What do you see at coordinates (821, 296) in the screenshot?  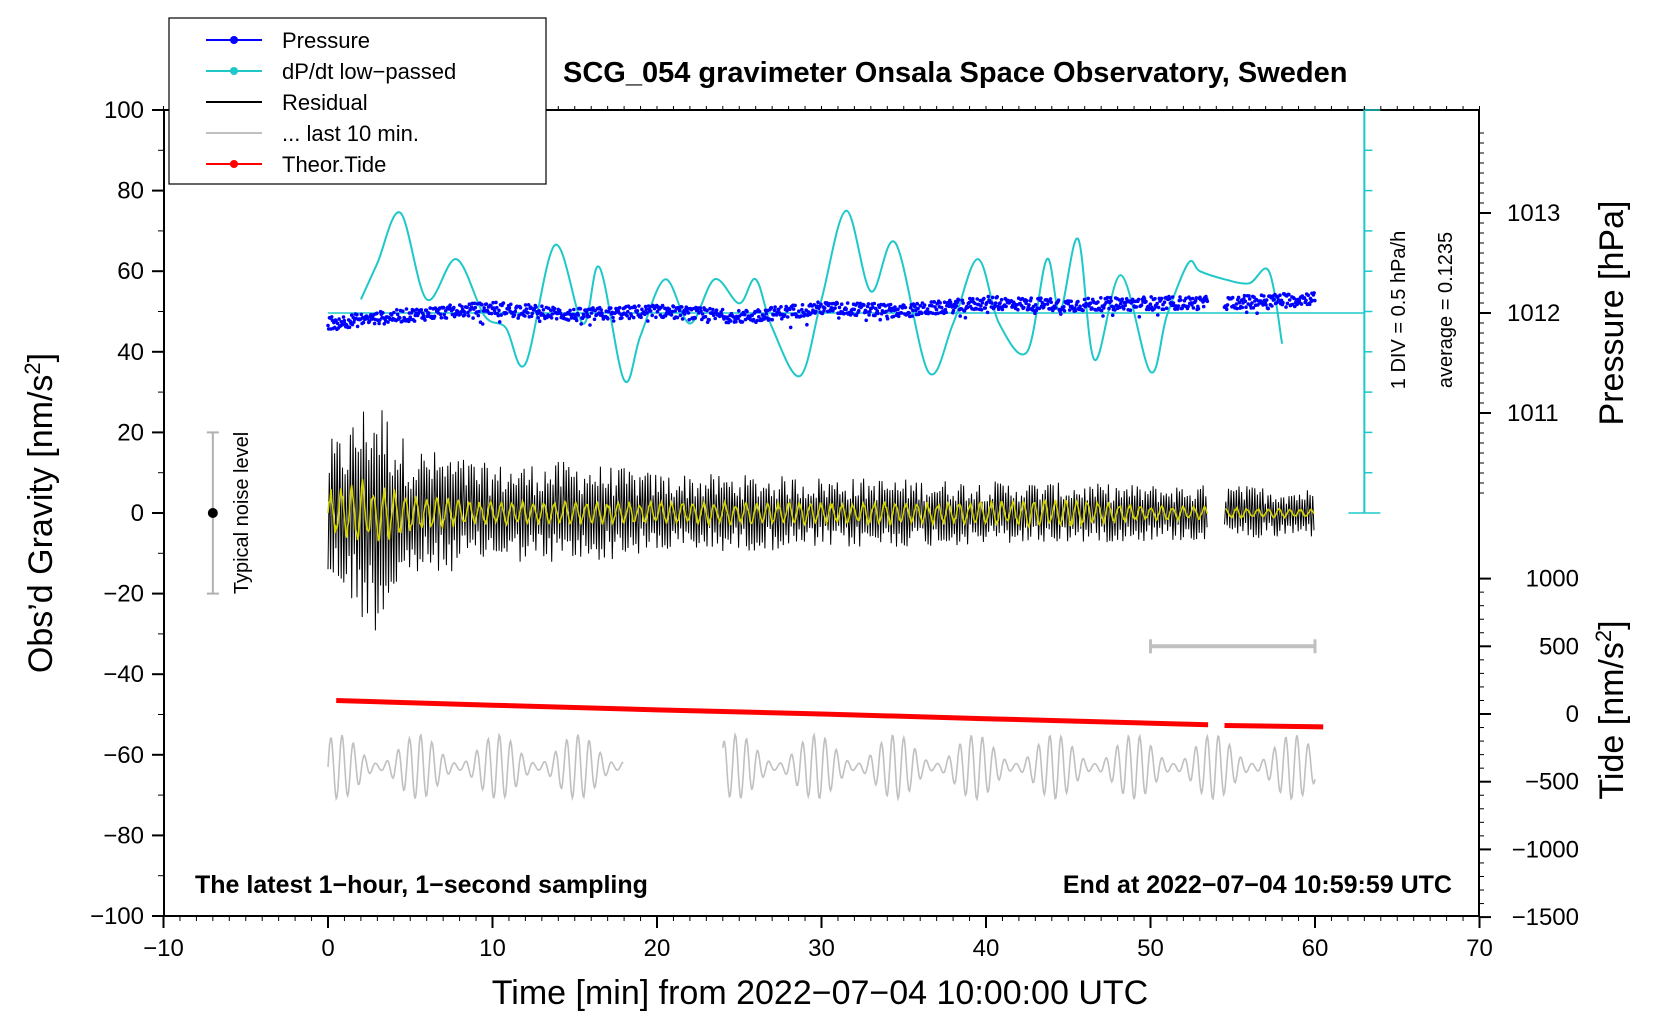 I see `dpdt-line` at bounding box center [821, 296].